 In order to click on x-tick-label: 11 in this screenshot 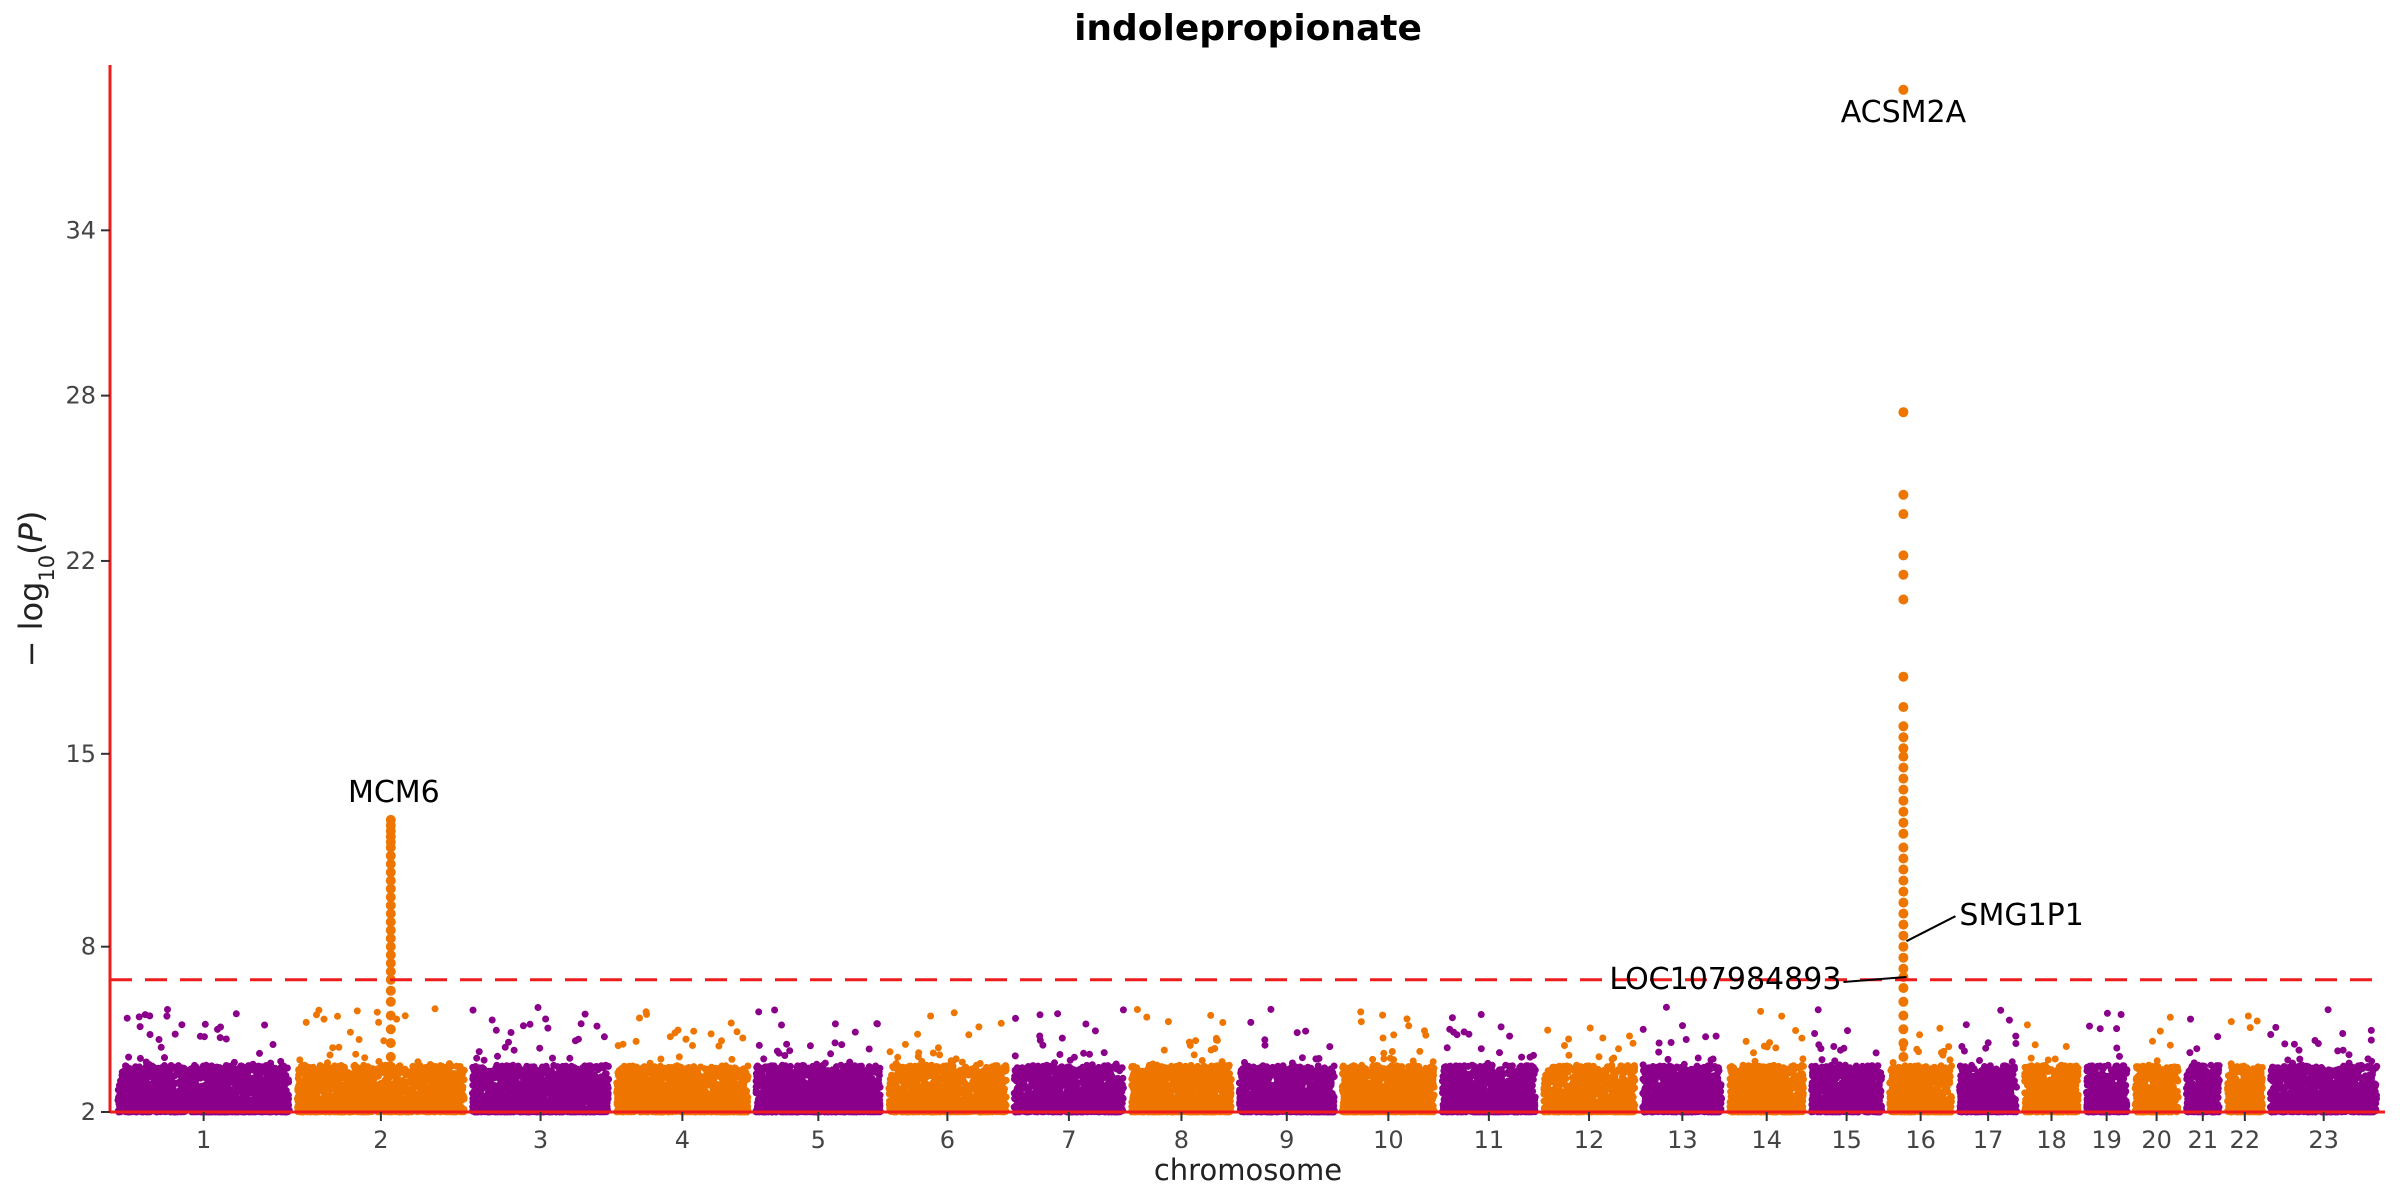, I will do `click(1489, 1140)`.